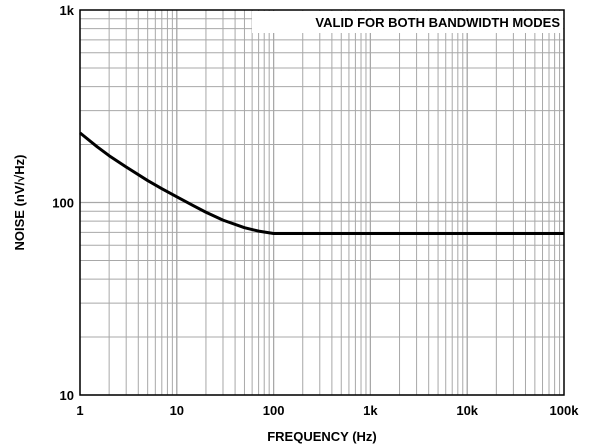 The image size is (592, 448). I want to click on x-tick-label: 100k, so click(565, 410).